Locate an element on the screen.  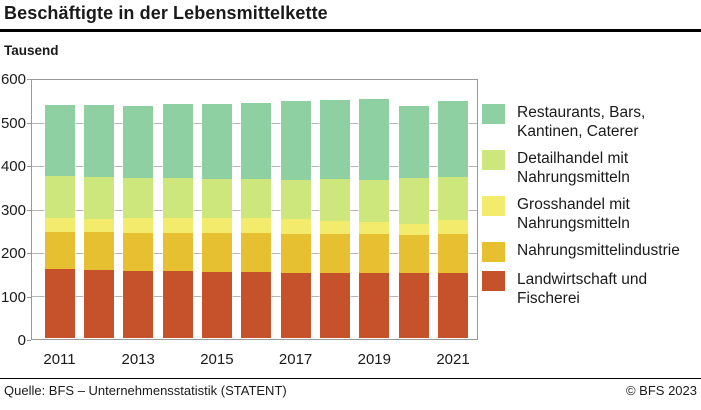
legend-item-0: Restaurants, Bars, Kantinen, Caterer is located at coordinates (581, 122).